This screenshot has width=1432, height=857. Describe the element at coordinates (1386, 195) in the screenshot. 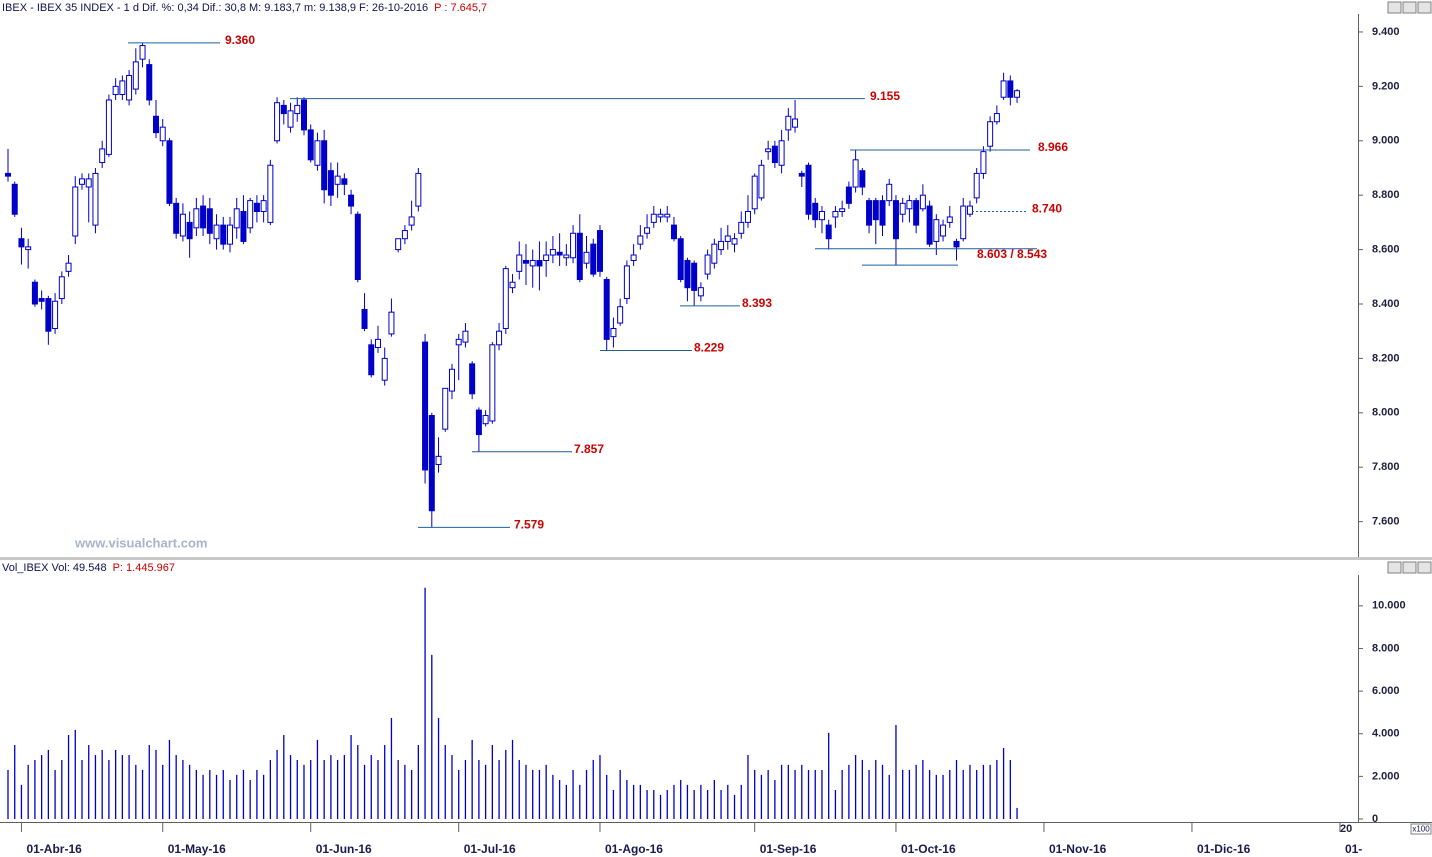

I see `y-tick-label: 8.800` at that location.